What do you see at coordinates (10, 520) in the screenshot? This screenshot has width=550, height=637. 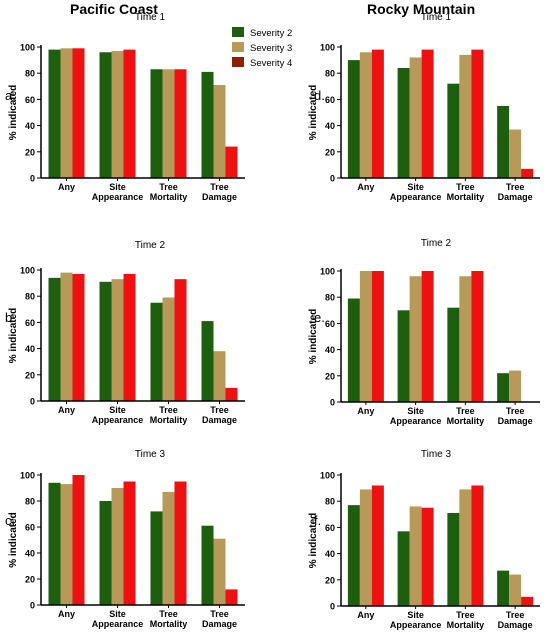 I see `panel-label: c.` at bounding box center [10, 520].